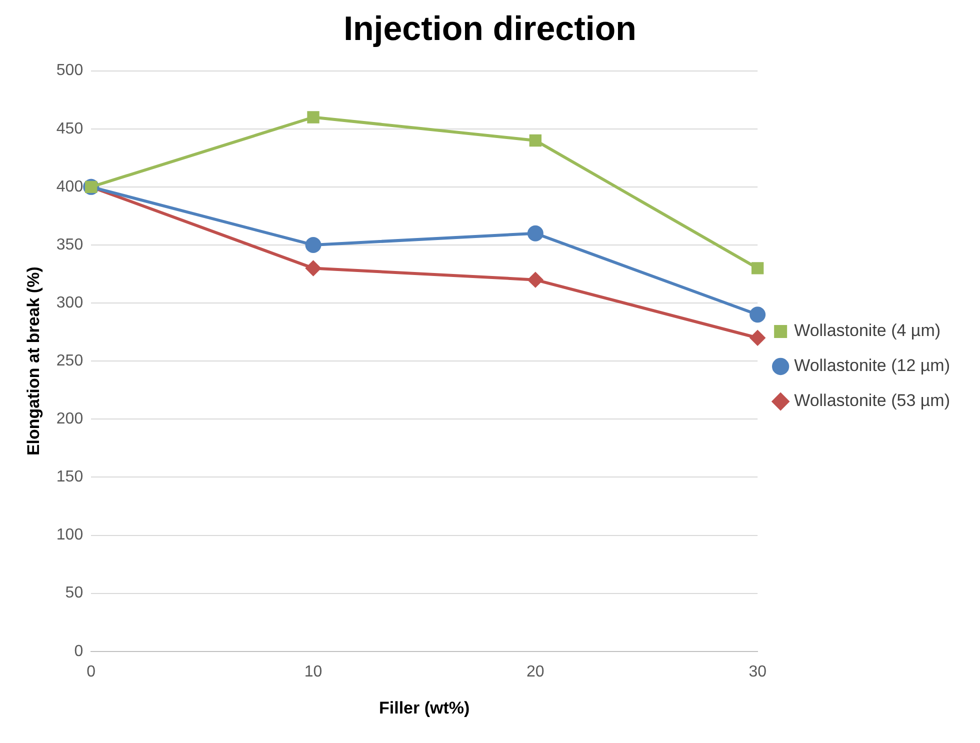  I want to click on x-tick-label: 20, so click(535, 671).